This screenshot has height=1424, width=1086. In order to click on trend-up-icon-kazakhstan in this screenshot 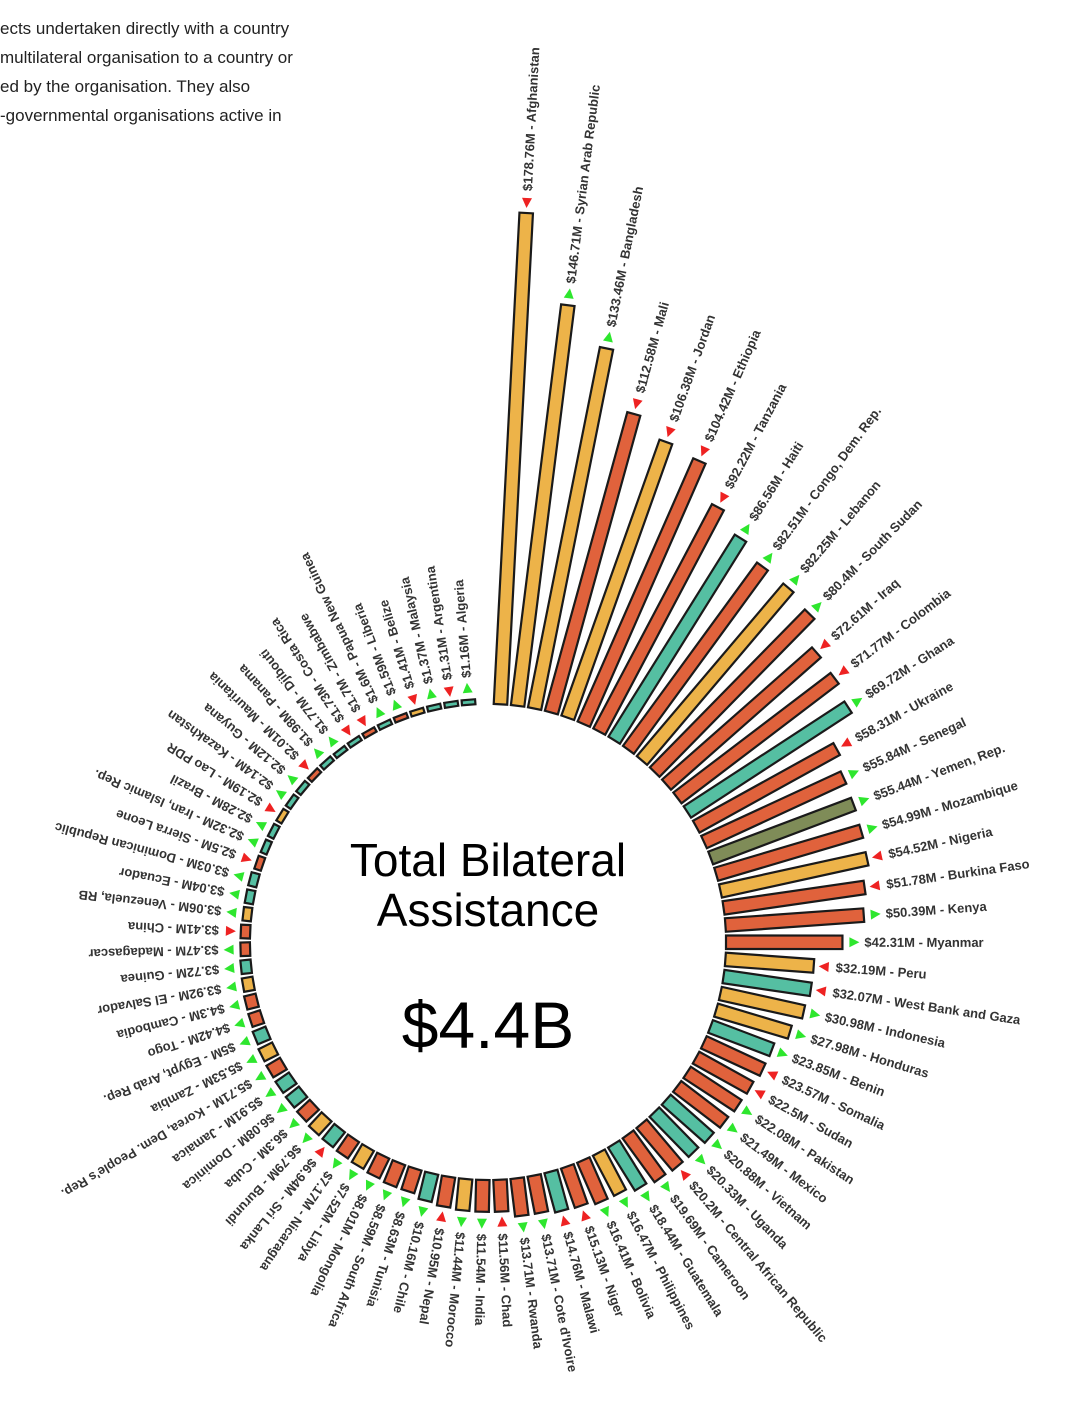, I will do `click(281, 795)`.